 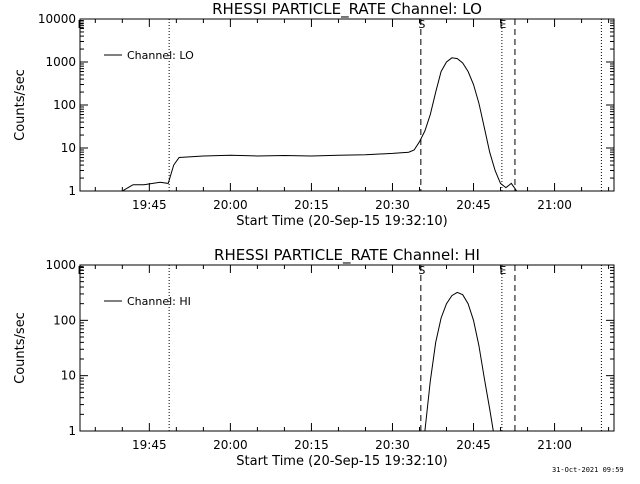 What do you see at coordinates (160, 55) in the screenshot?
I see `legend-entry: Channel: LO` at bounding box center [160, 55].